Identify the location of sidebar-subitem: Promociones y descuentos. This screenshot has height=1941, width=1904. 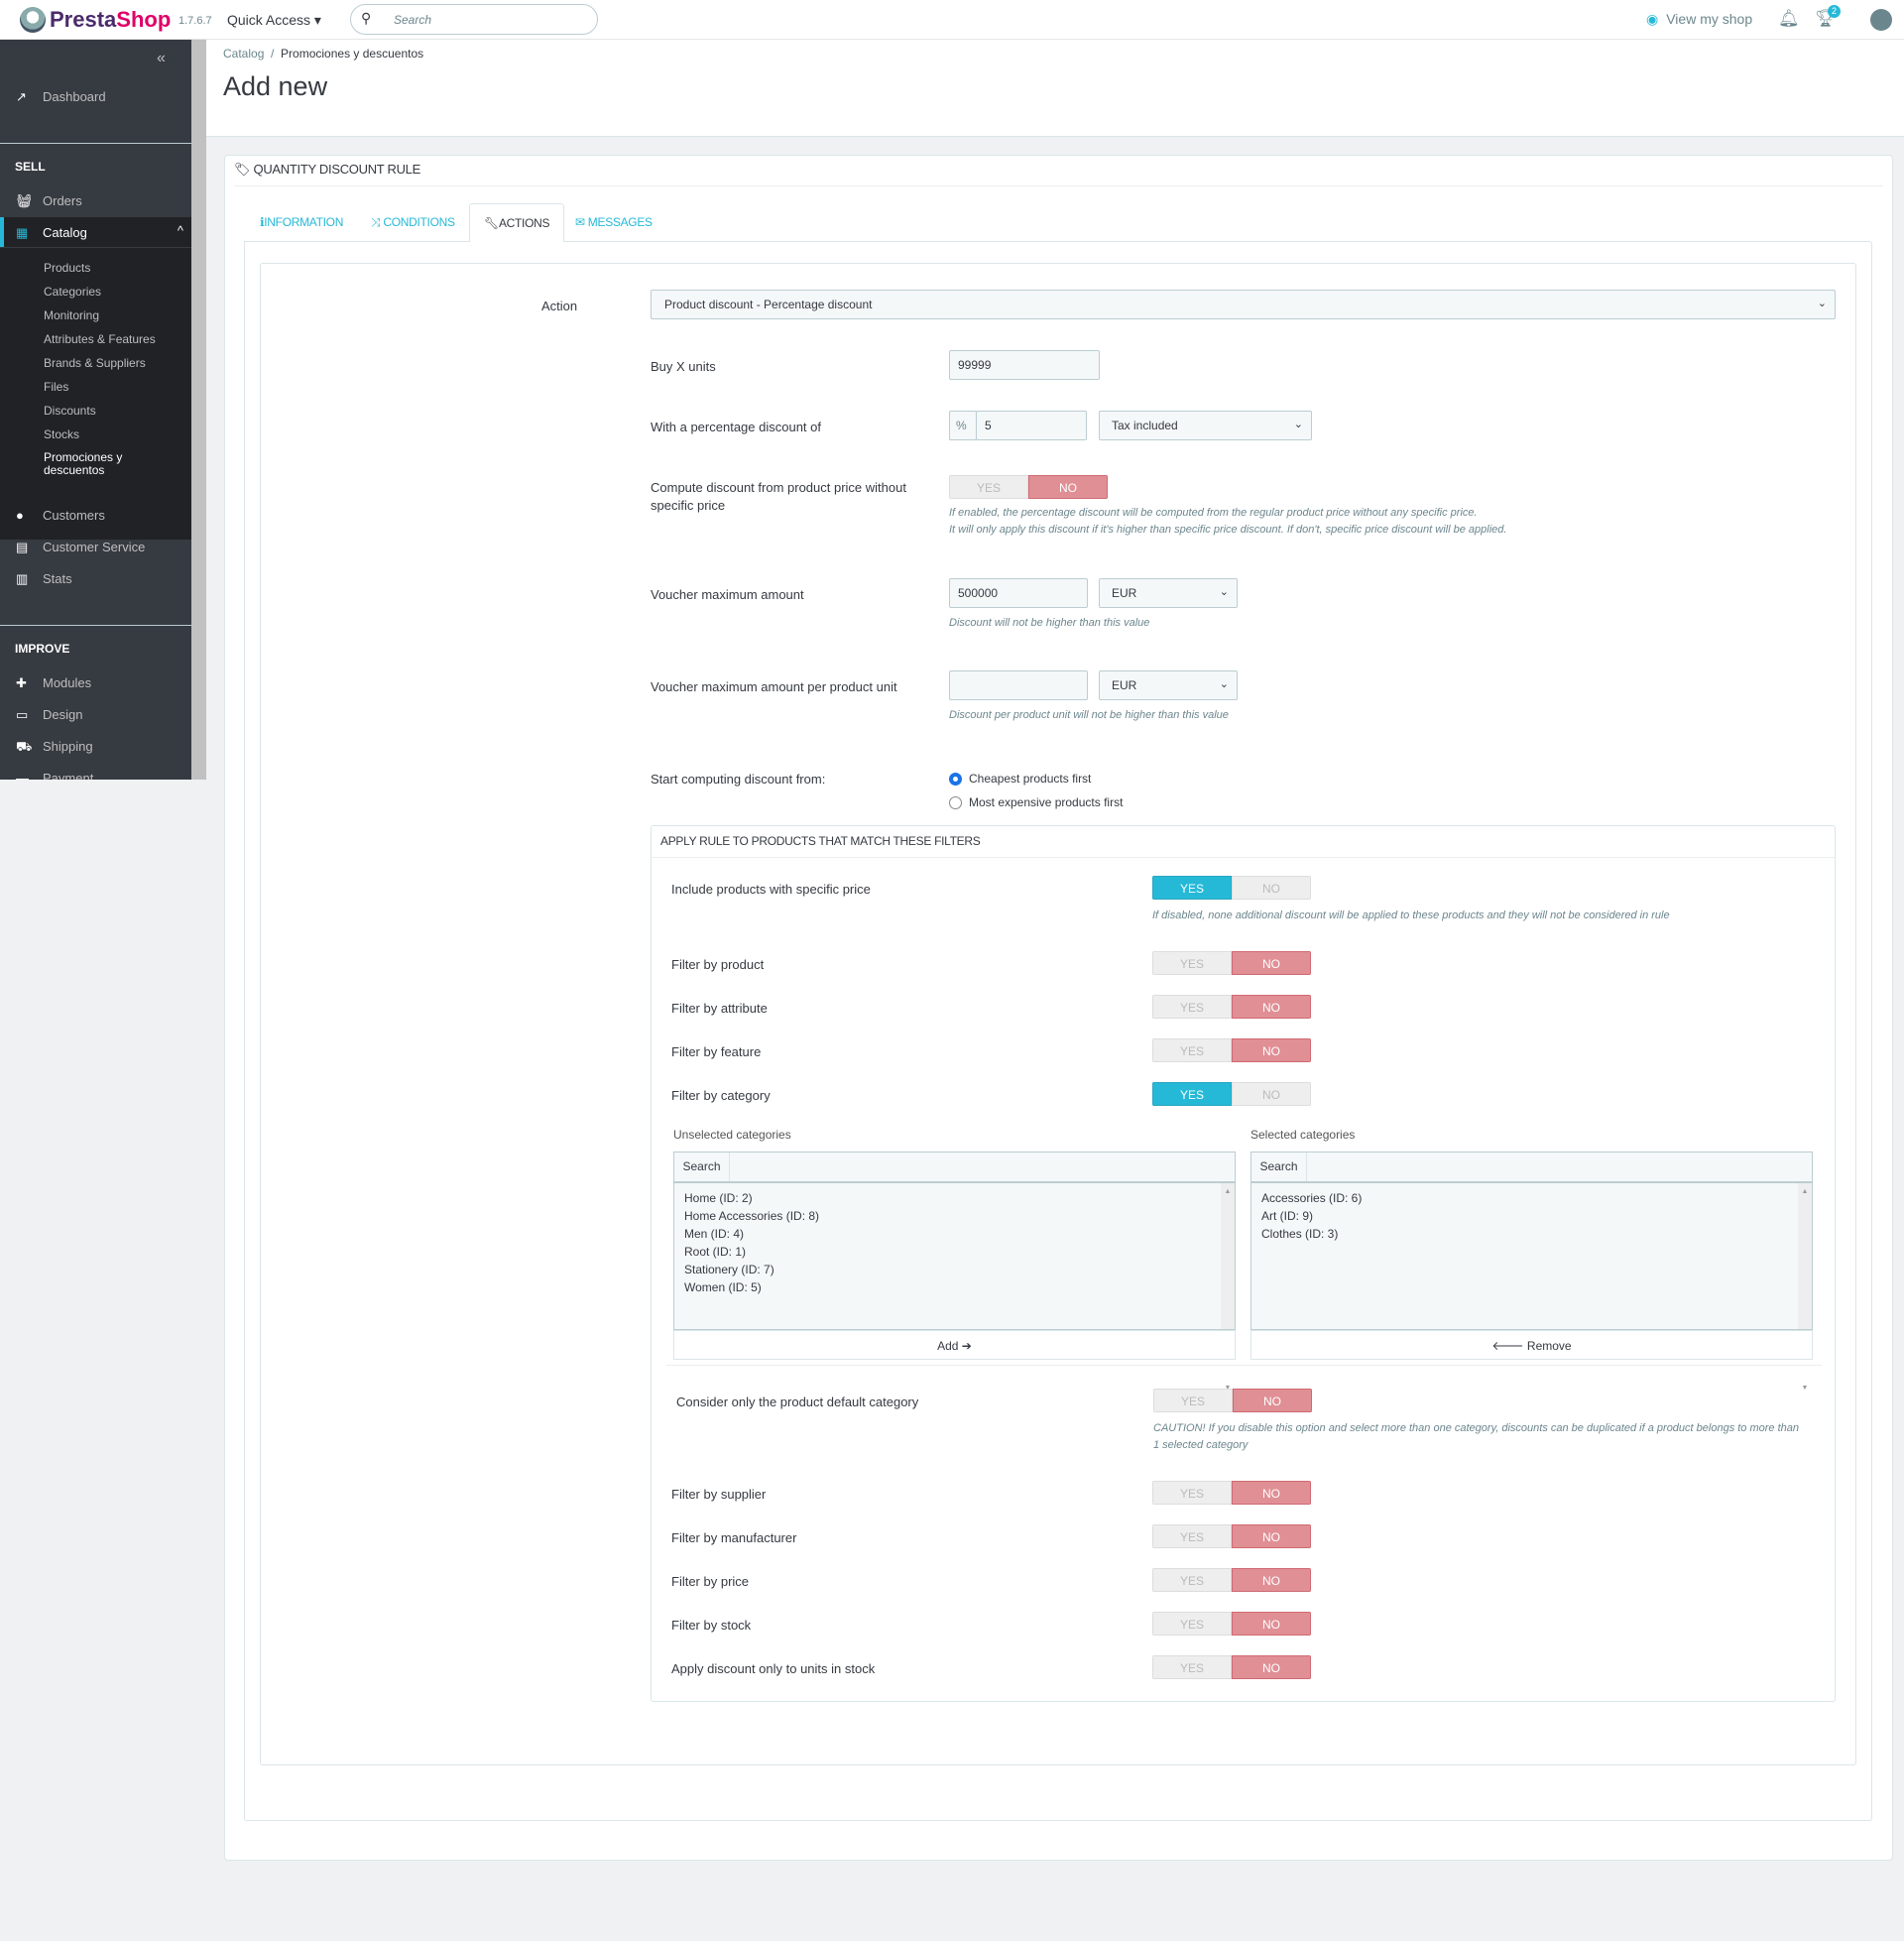
(83, 463).